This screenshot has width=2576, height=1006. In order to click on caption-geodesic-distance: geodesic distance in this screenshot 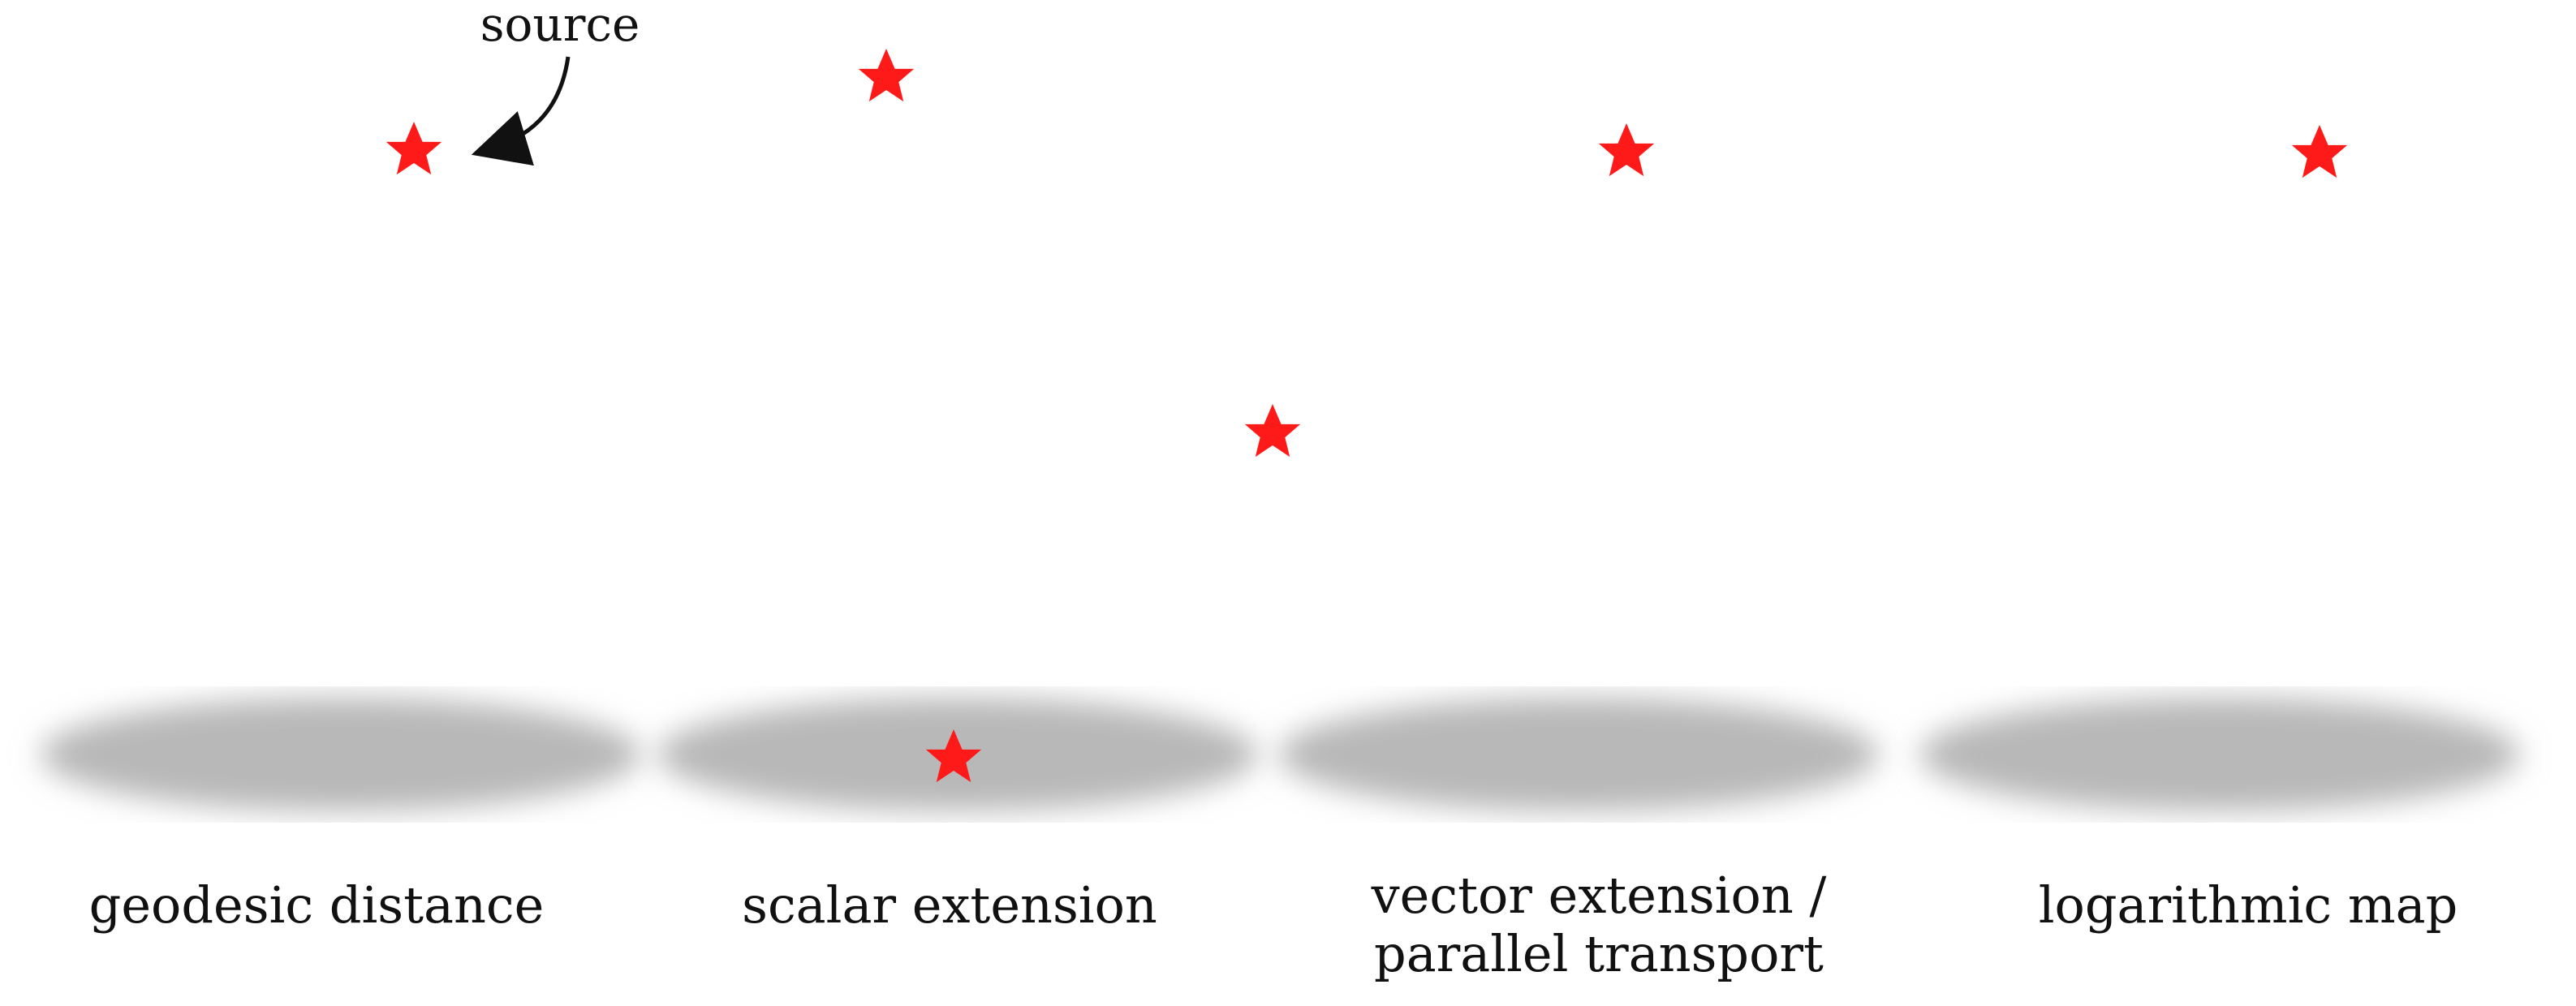, I will do `click(316, 905)`.